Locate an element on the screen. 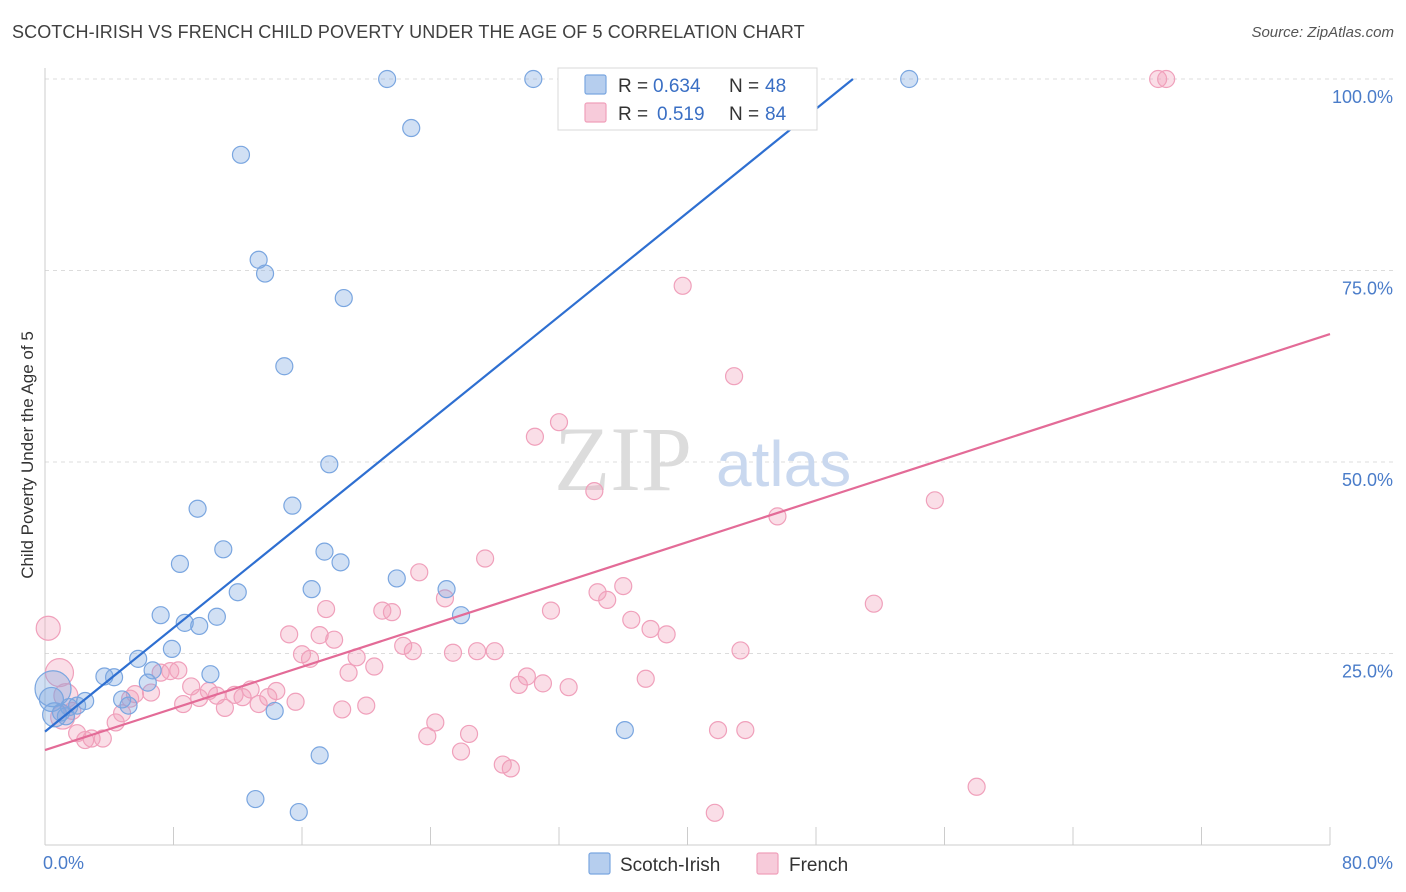 The height and width of the screenshot is (892, 1406). legend-box: R = 0.634 N = 48 R = 0.519 N = 84 is located at coordinates (687, 99).